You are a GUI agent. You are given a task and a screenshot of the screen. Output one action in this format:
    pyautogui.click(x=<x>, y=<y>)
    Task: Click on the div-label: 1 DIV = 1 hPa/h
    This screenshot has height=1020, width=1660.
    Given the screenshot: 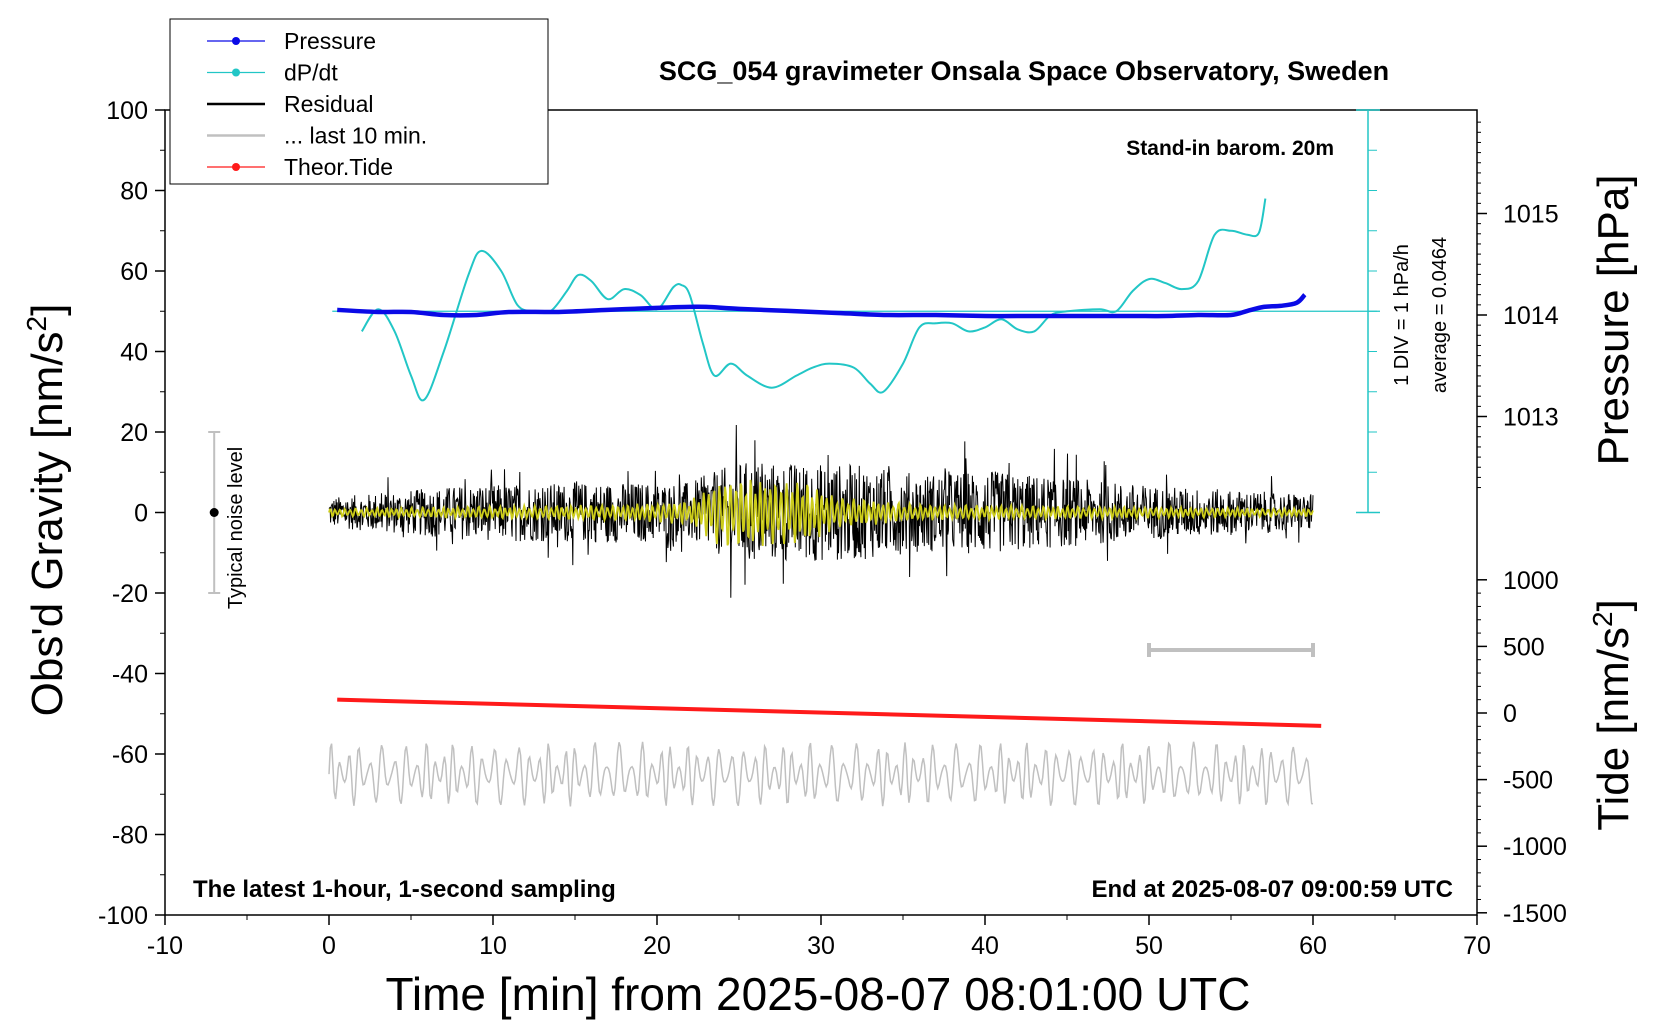 What is the action you would take?
    pyautogui.click(x=1402, y=315)
    